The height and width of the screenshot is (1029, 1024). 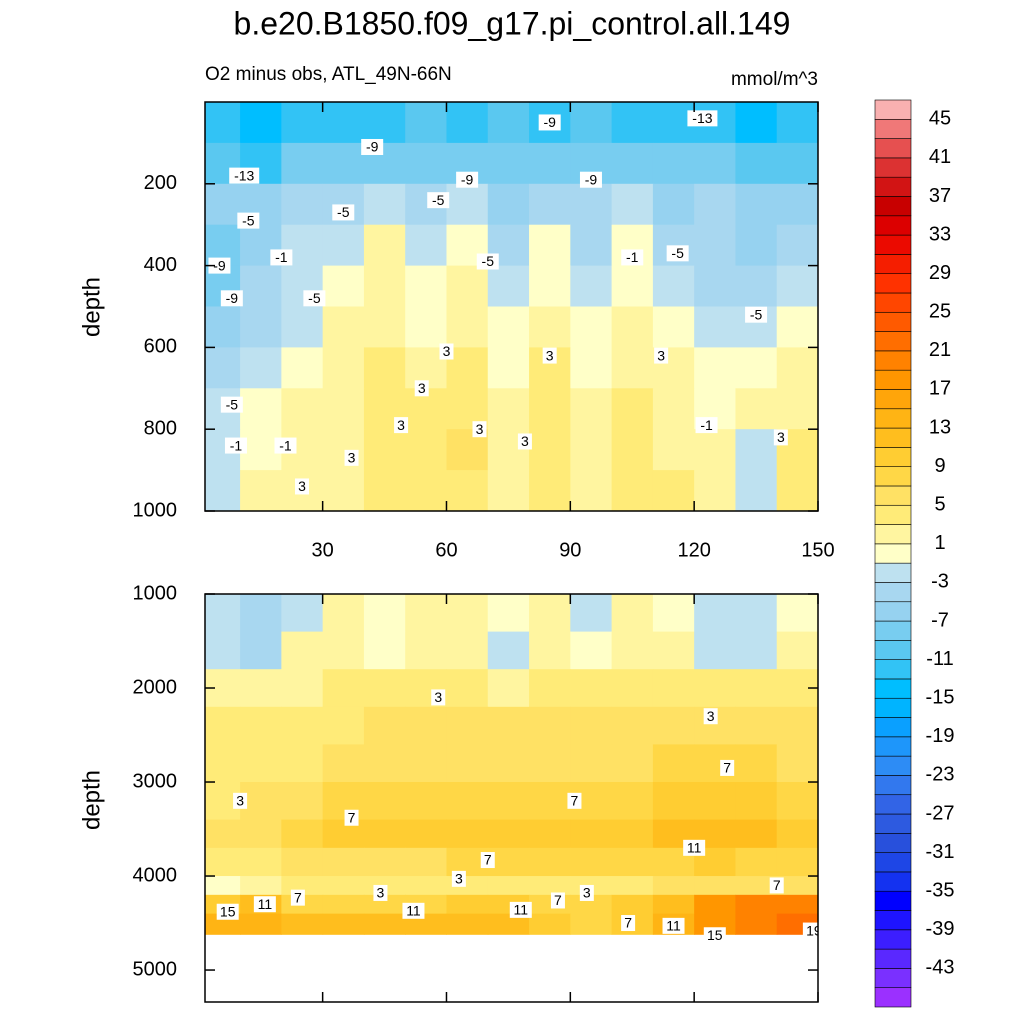 What do you see at coordinates (940, 620) in the screenshot?
I see `colorbar-label: -7` at bounding box center [940, 620].